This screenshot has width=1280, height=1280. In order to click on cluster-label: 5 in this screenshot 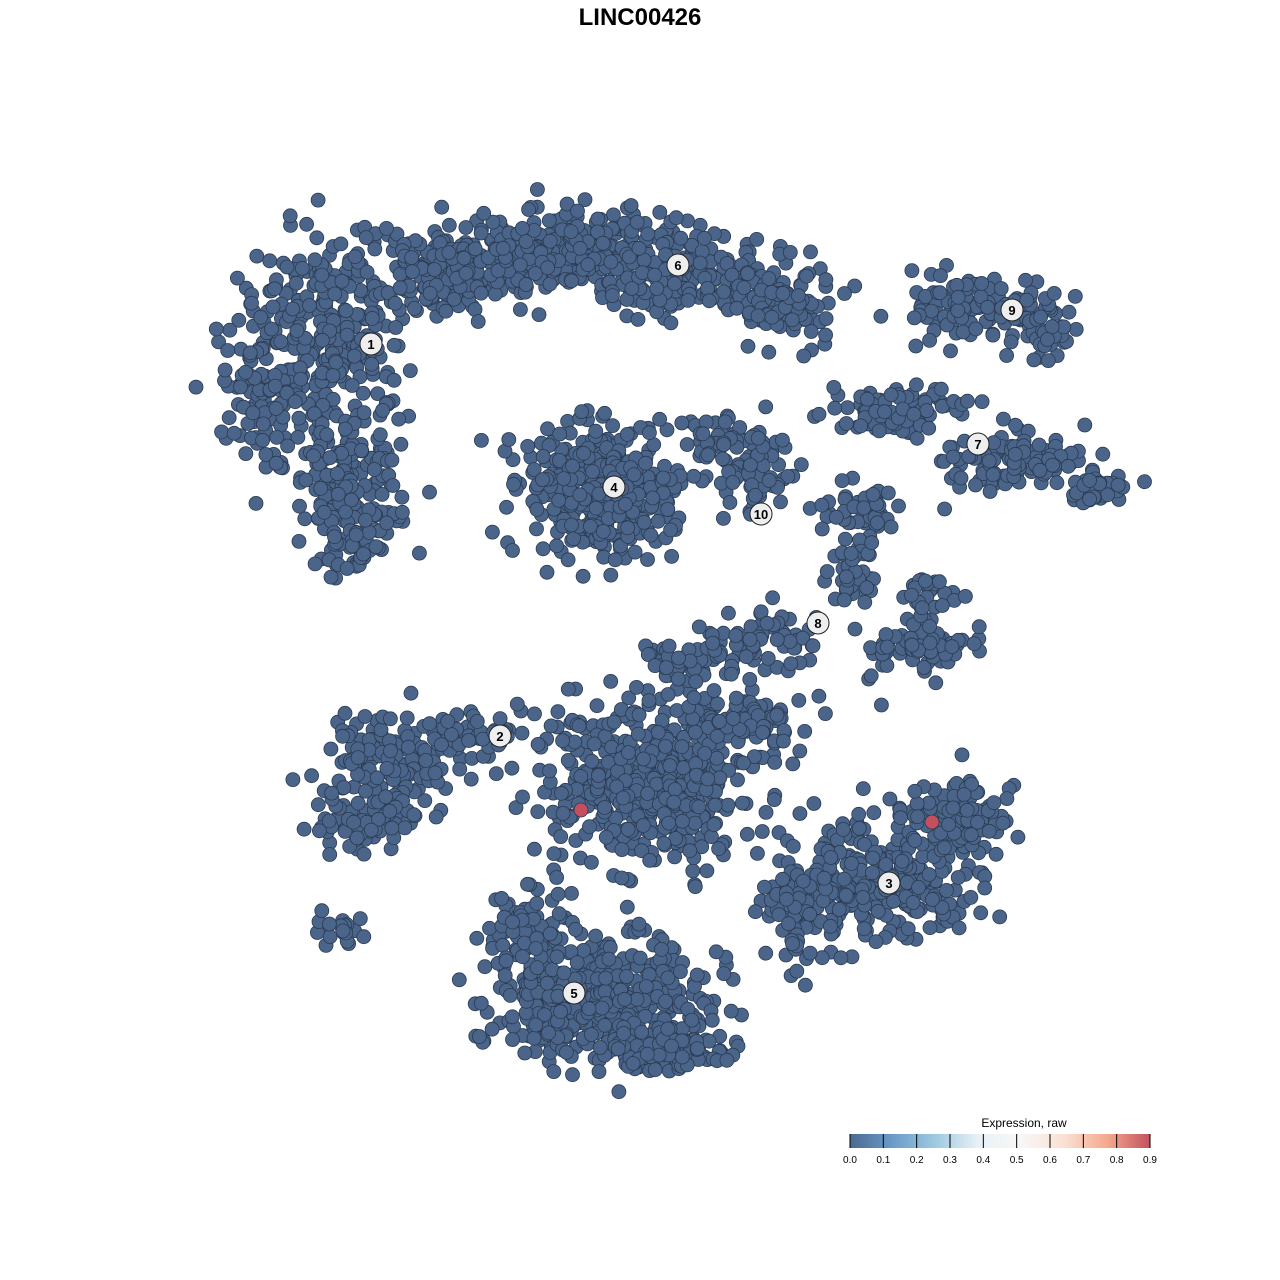, I will do `click(573, 993)`.